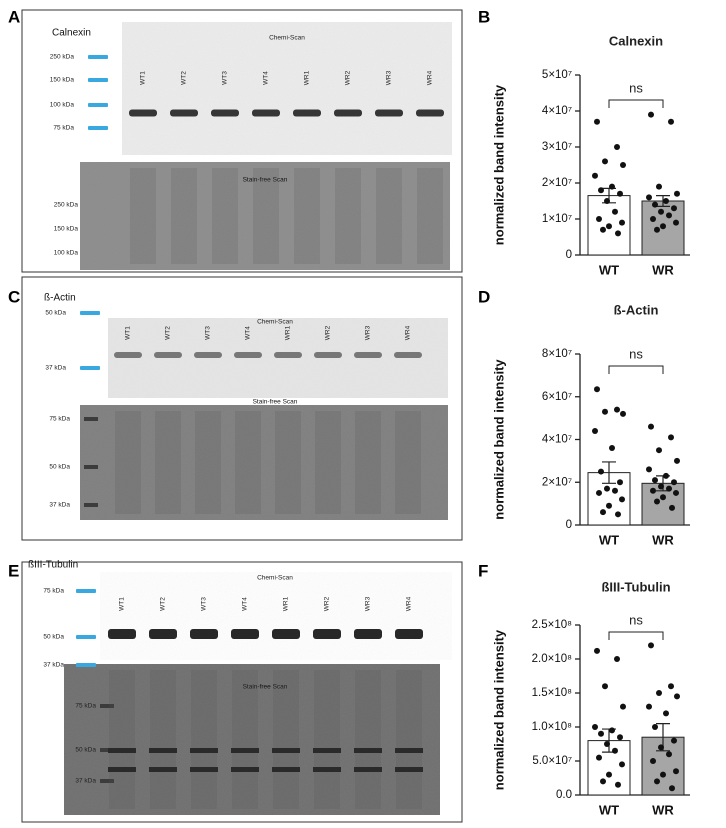  Describe the element at coordinates (609, 809) in the screenshot. I see `x-tick-label: WT` at that location.